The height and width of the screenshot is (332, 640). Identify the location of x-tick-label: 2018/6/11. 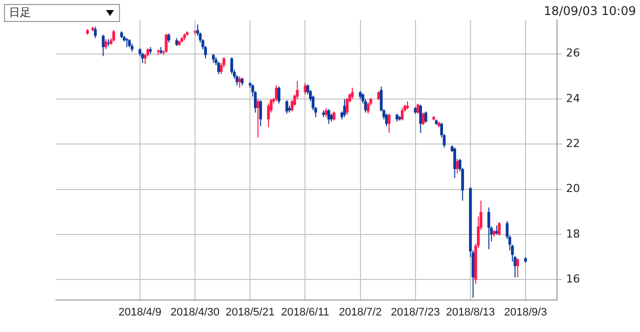
(305, 312).